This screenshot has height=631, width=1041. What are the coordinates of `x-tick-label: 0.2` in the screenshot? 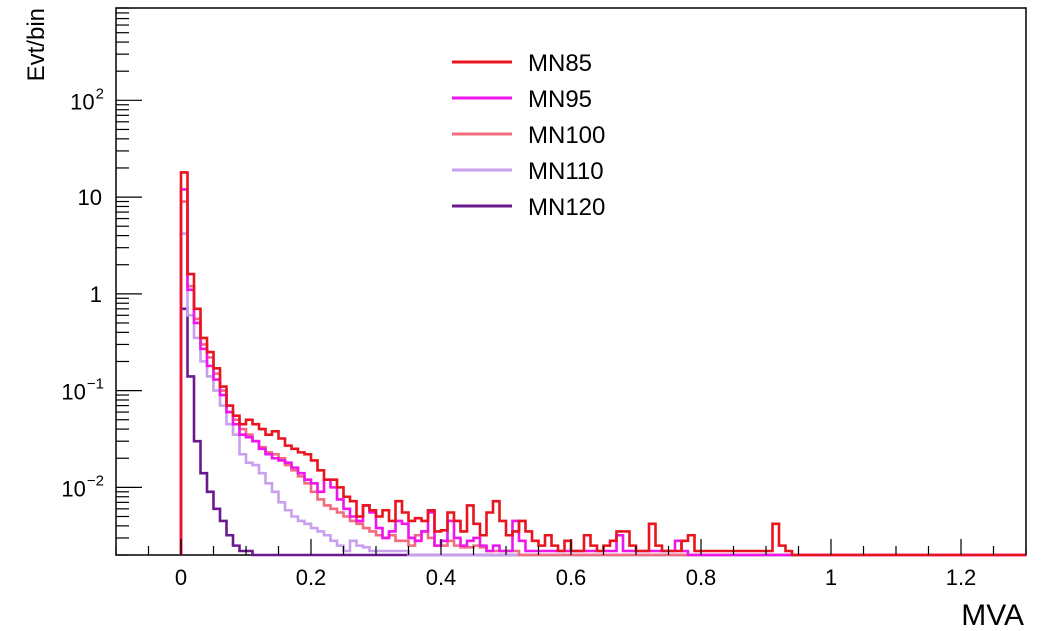 It's located at (311, 577).